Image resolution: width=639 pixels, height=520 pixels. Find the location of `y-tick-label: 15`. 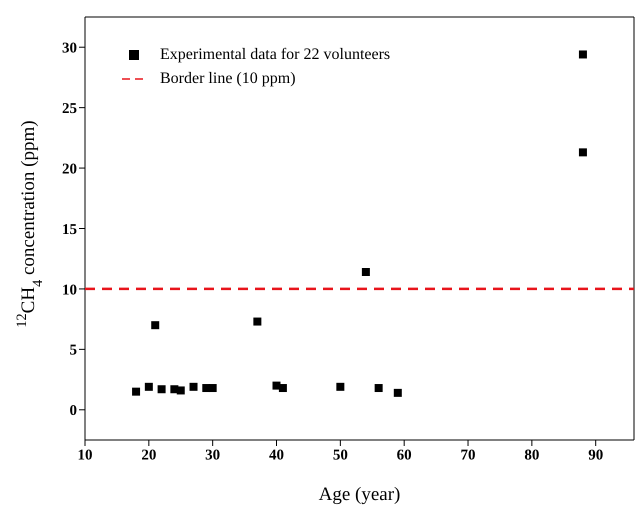

y-tick-label: 15 is located at coordinates (69, 230).